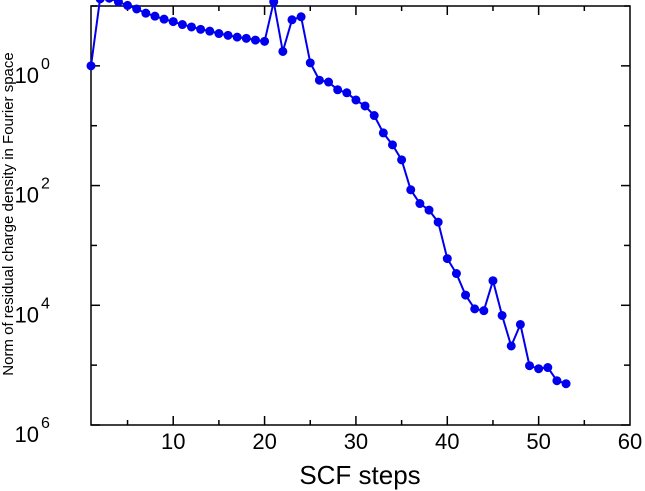 The width and height of the screenshot is (645, 491). Describe the element at coordinates (447, 441) in the screenshot. I see `x-tick-label: 40` at that location.